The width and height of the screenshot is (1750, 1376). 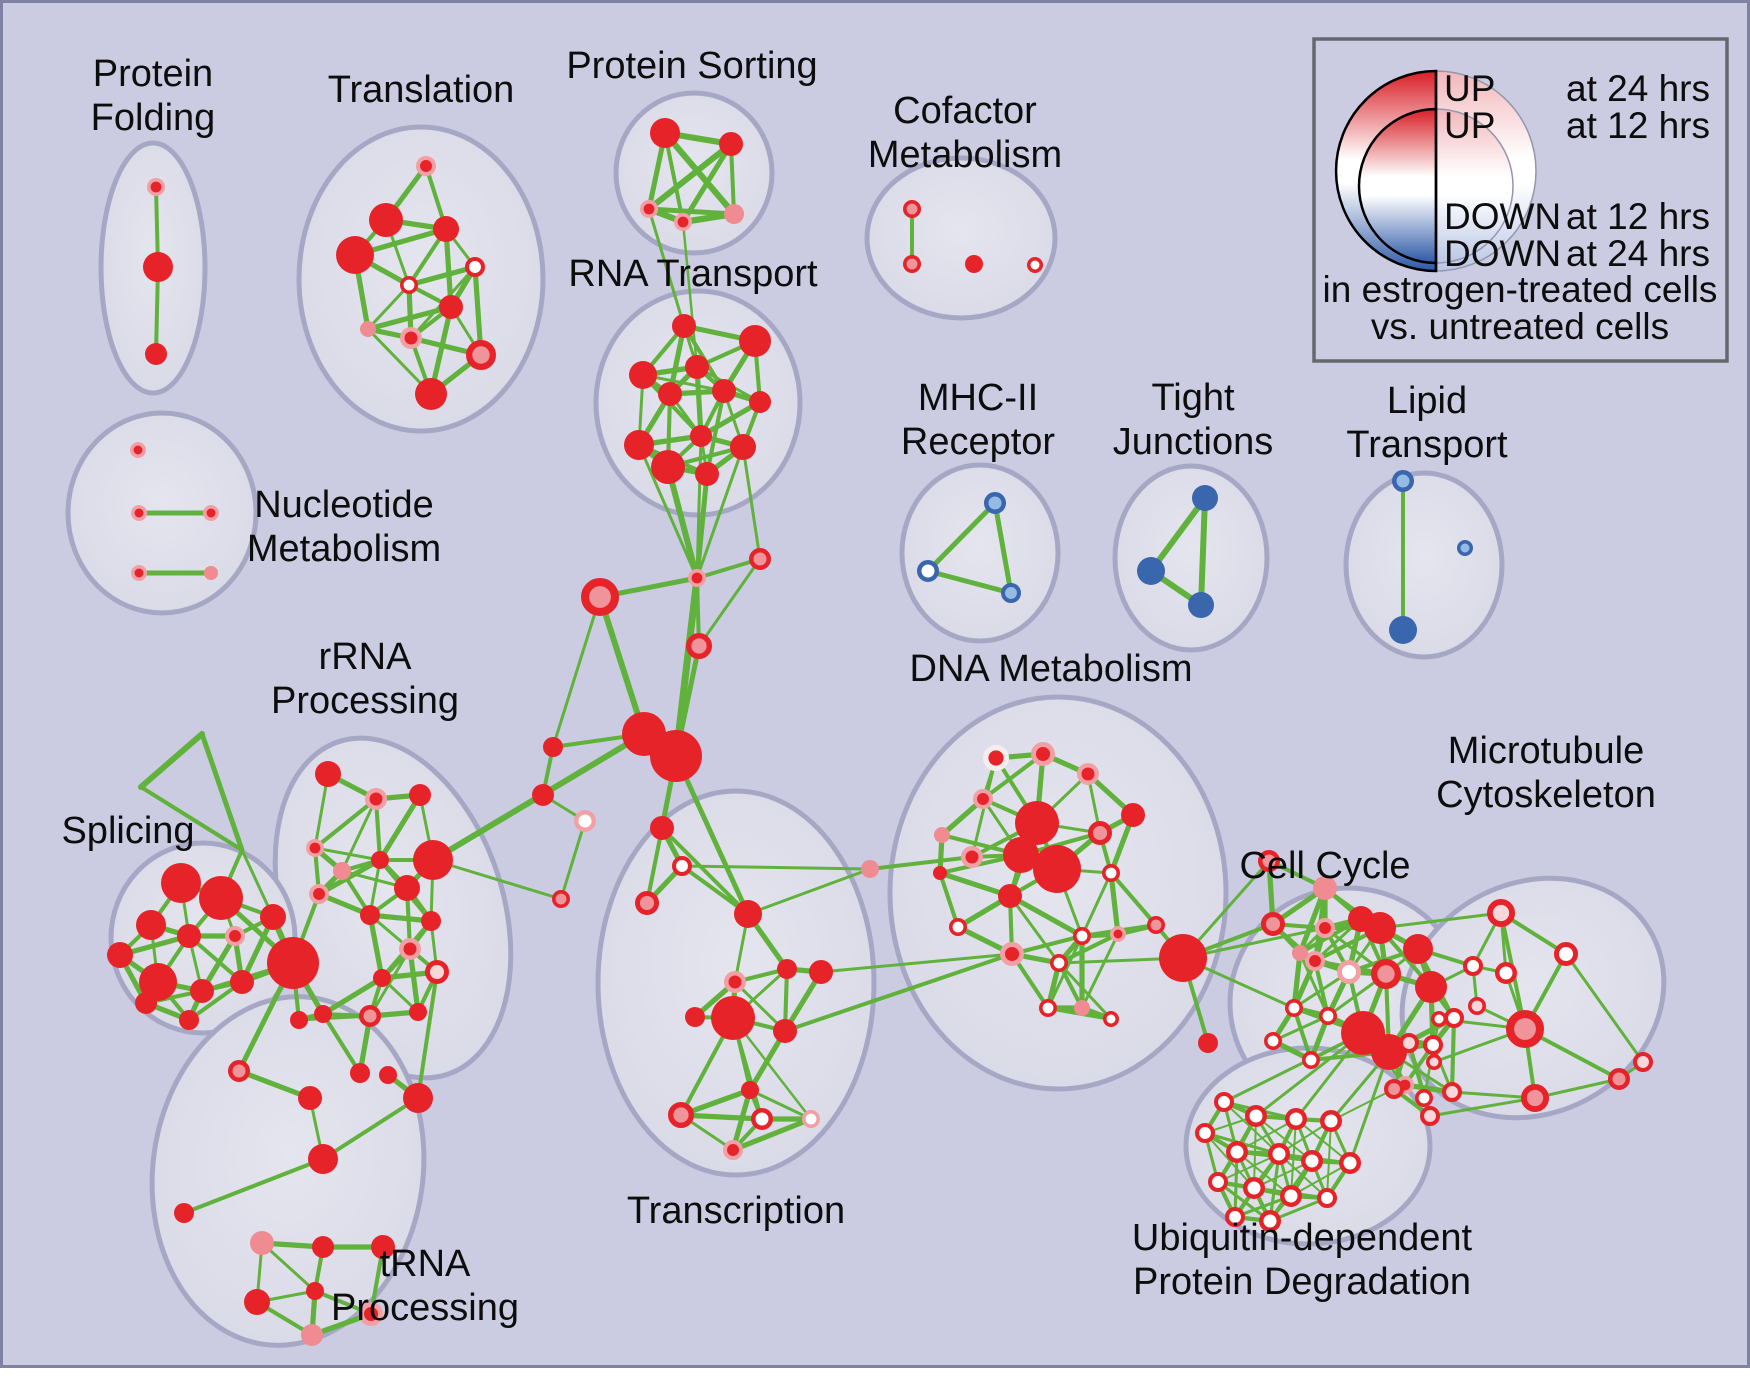 I want to click on legend-time-12hrs-down: at 12 hrs, so click(x=1638, y=216).